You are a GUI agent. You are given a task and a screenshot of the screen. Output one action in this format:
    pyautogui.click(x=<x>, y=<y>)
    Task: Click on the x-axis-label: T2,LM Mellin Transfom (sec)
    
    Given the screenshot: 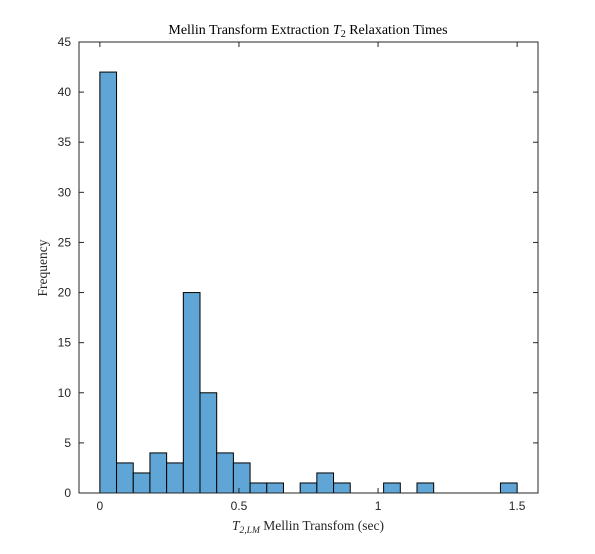 What is the action you would take?
    pyautogui.click(x=308, y=527)
    